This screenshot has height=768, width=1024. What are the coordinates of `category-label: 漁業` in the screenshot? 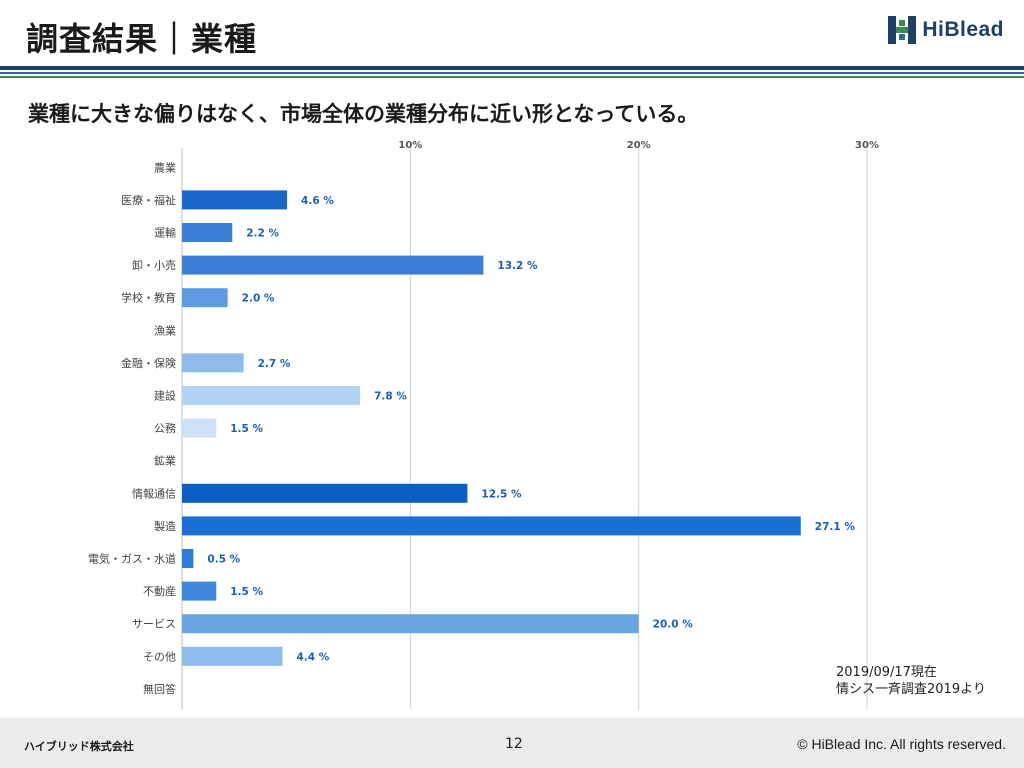 It's located at (165, 330).